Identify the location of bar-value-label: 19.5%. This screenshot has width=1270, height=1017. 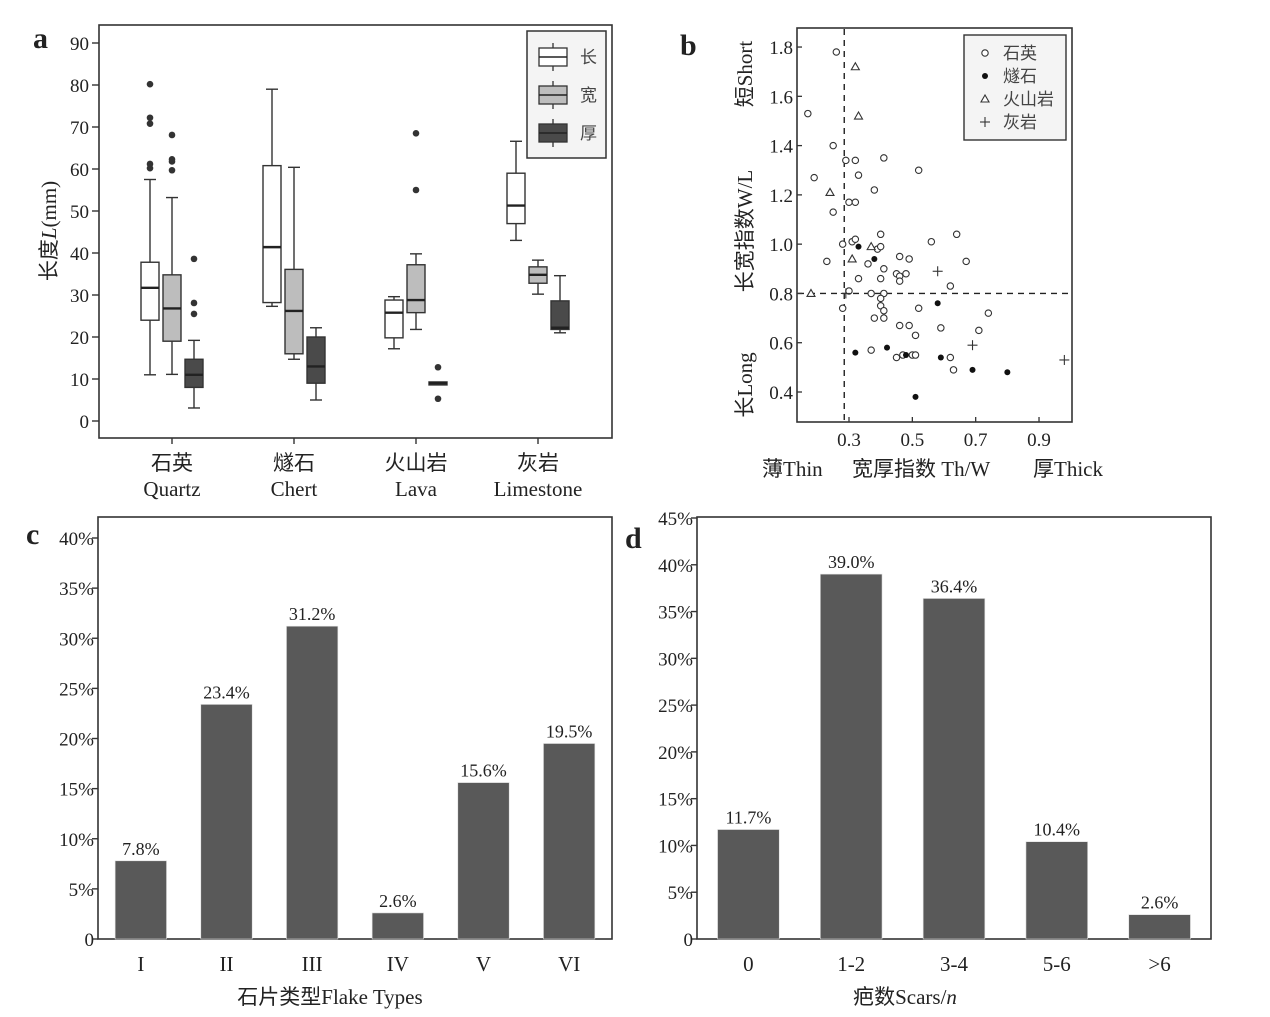
(569, 732).